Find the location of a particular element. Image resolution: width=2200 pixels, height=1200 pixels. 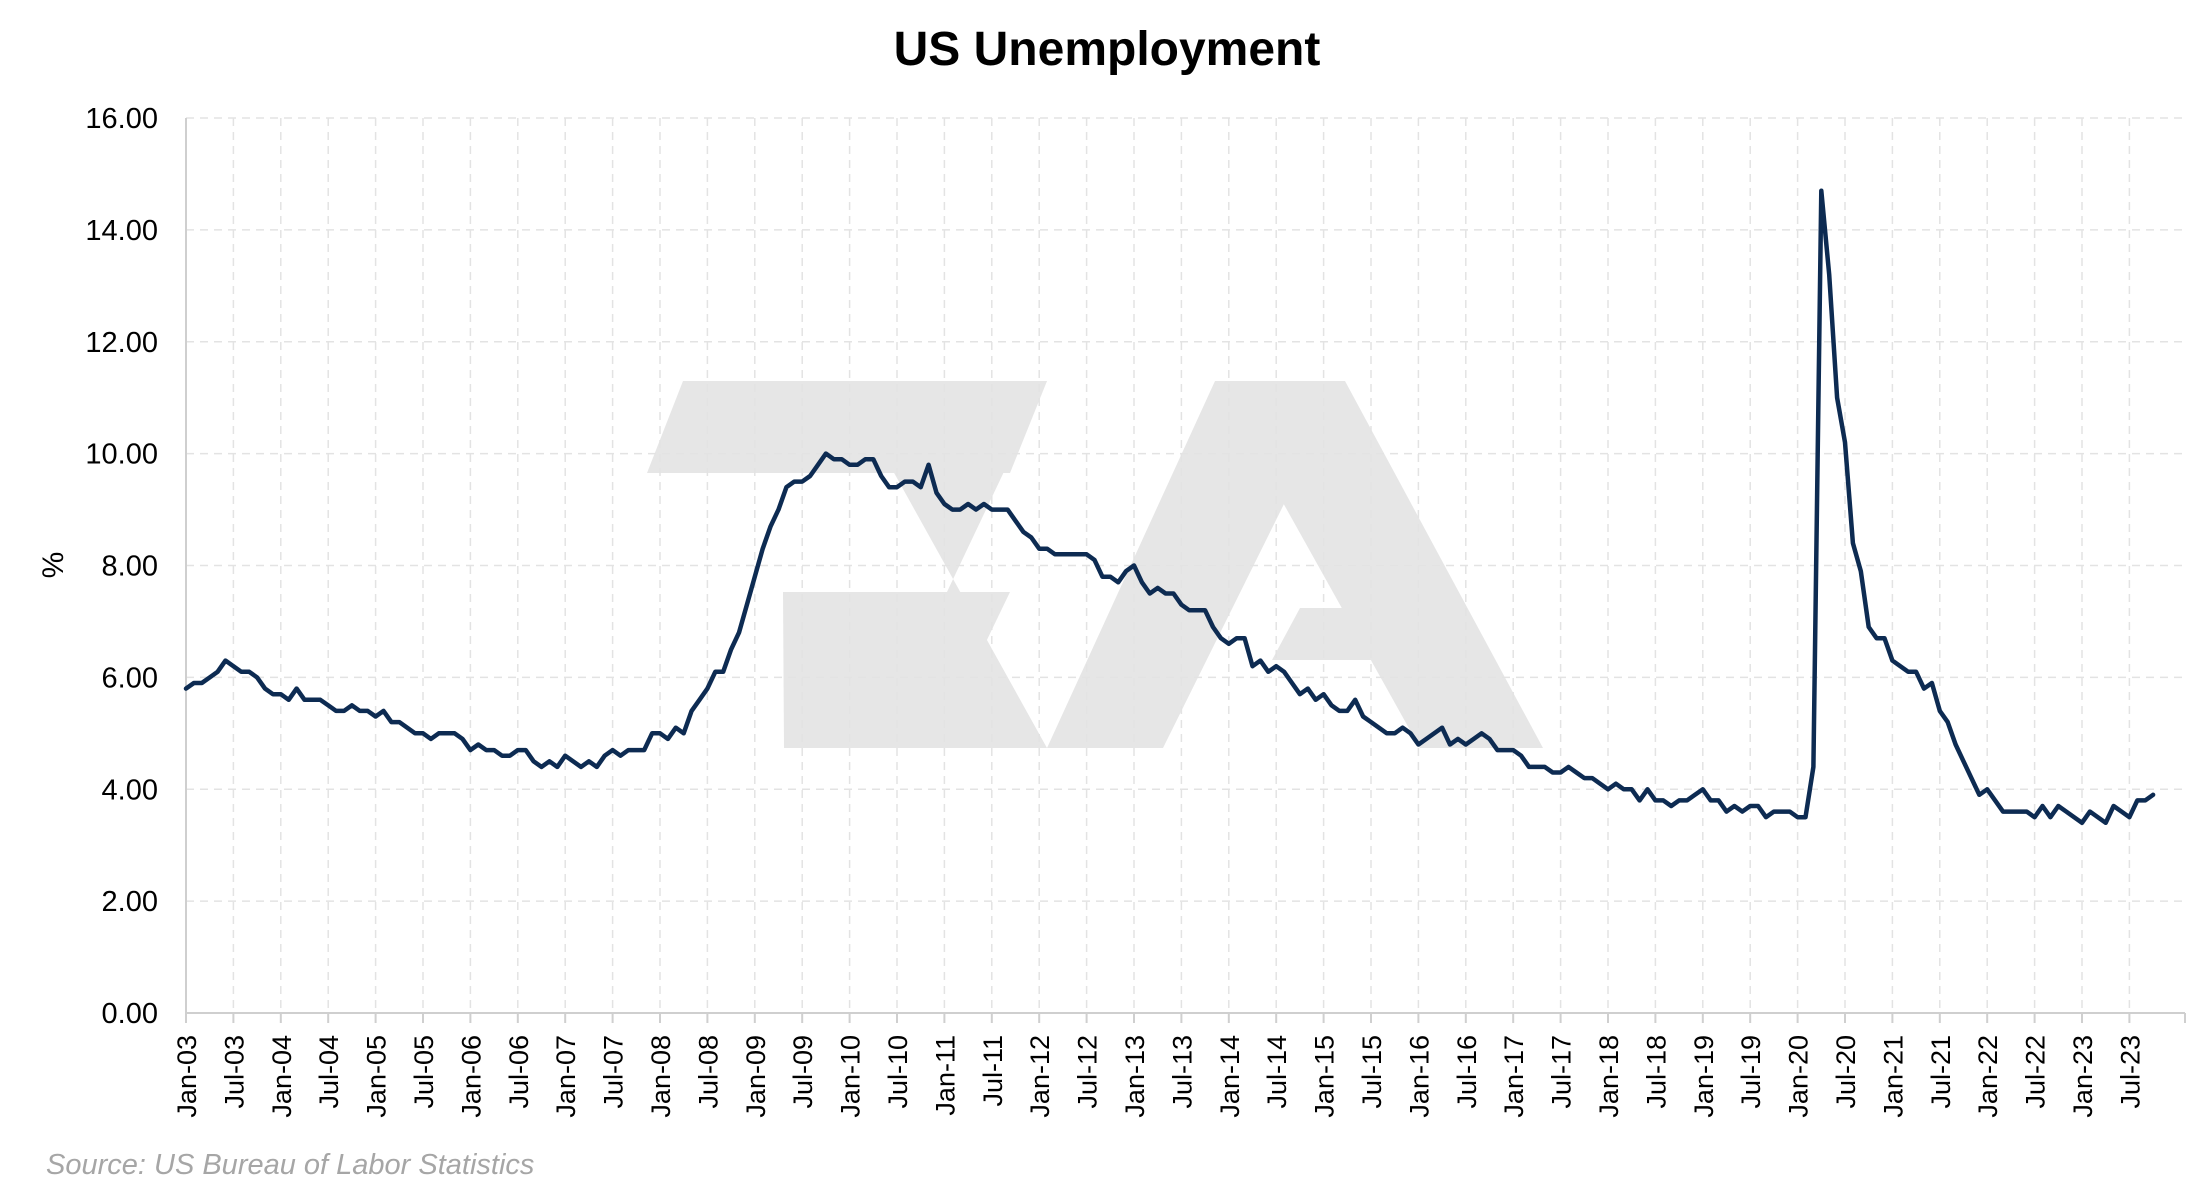

x-tick-label: Jul-16 is located at coordinates (1467, 1072).